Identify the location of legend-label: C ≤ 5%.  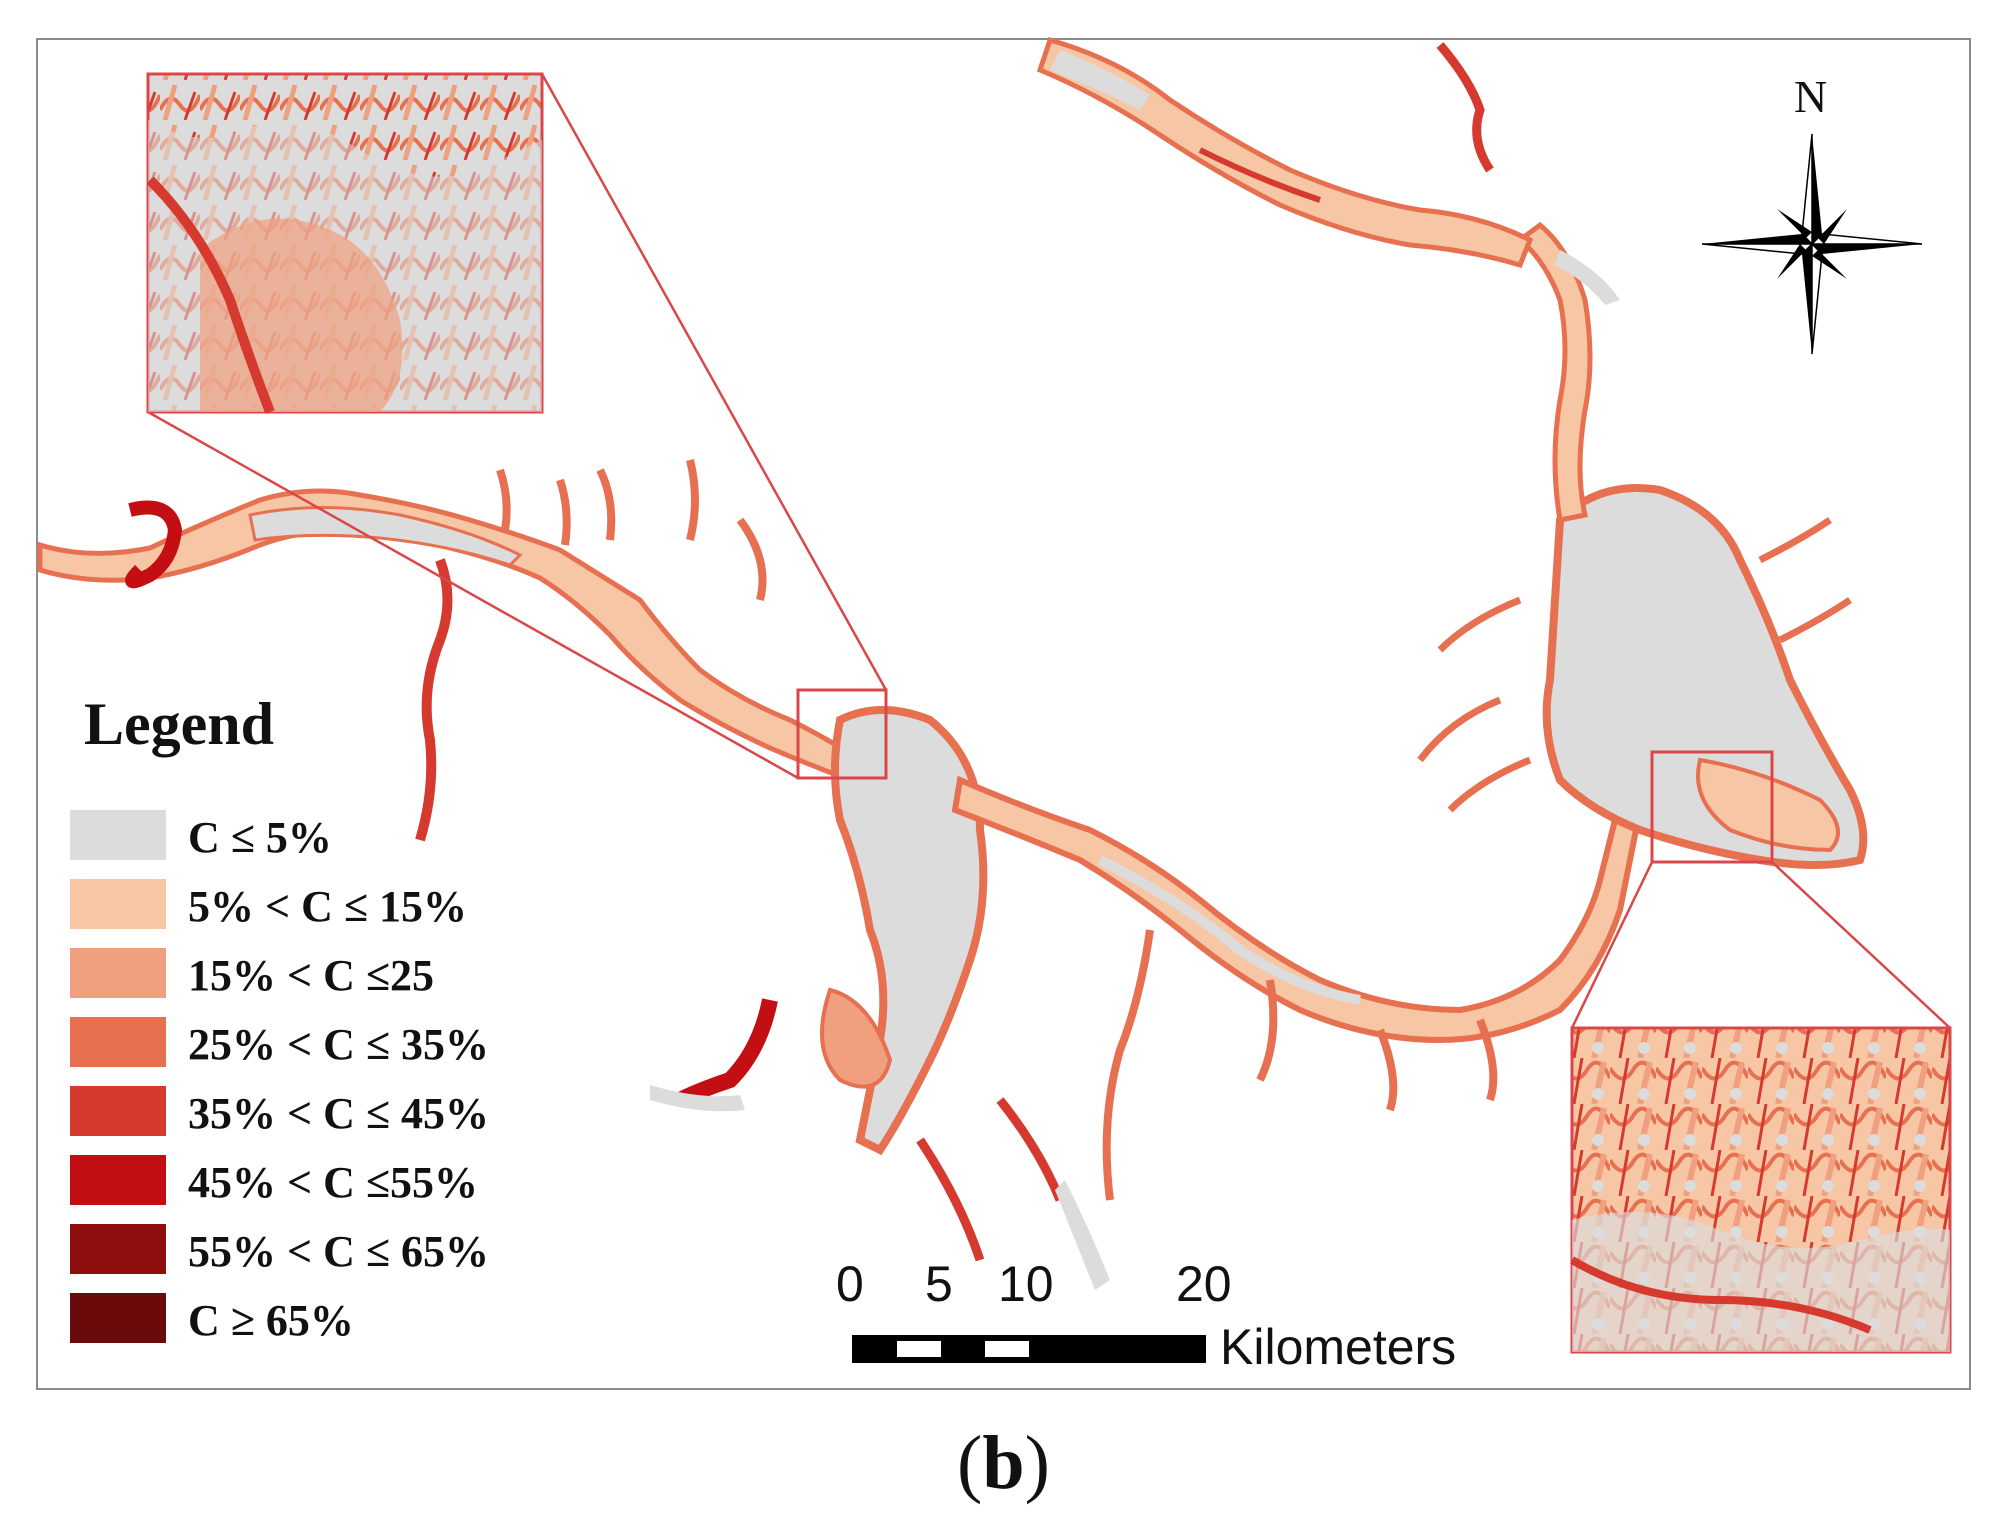
(260, 837).